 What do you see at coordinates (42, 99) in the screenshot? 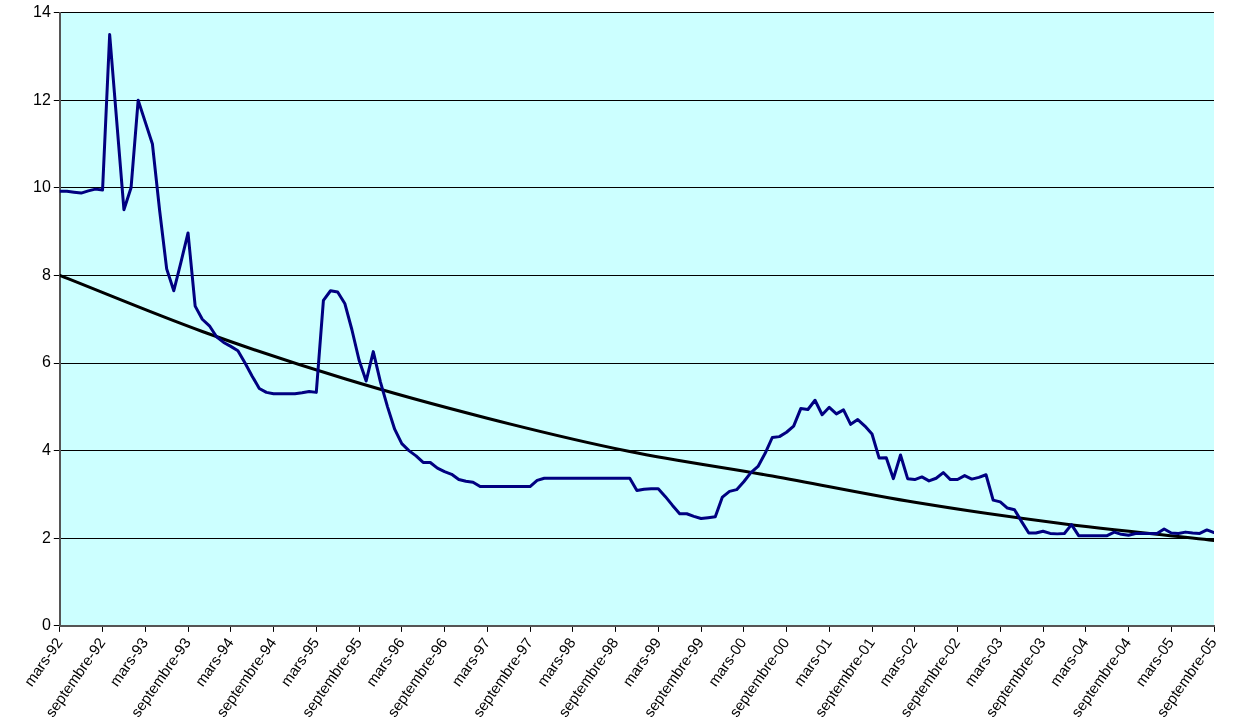
I see `y-tick-label: 12` at bounding box center [42, 99].